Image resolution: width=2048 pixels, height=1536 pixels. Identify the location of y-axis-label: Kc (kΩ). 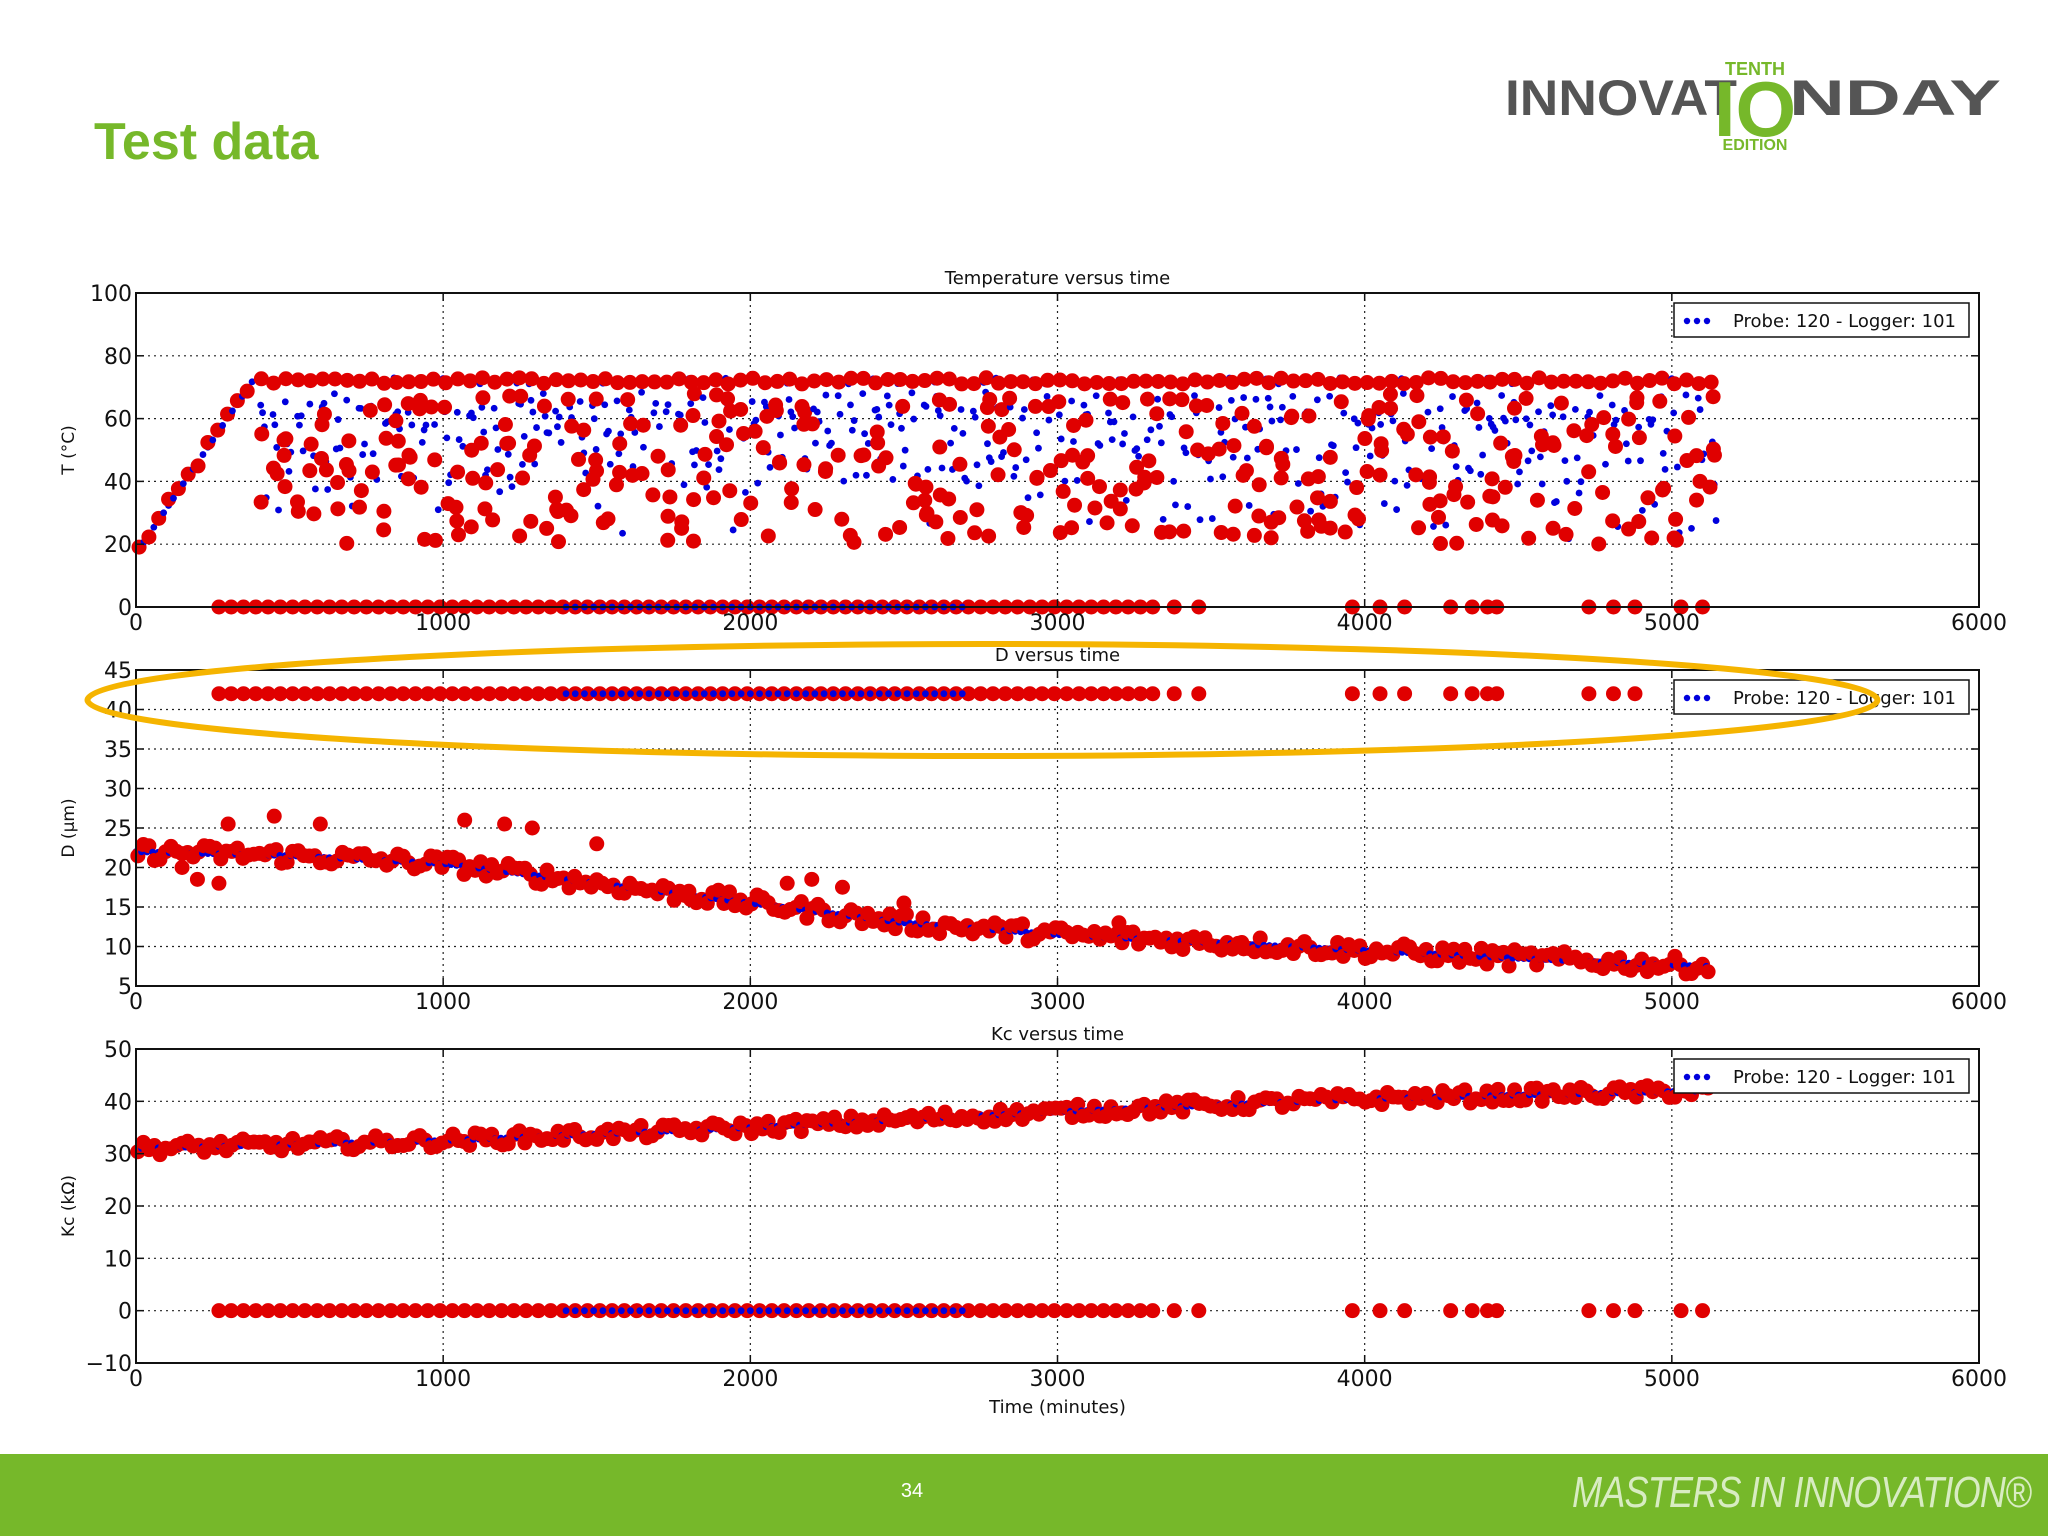
(69, 1206).